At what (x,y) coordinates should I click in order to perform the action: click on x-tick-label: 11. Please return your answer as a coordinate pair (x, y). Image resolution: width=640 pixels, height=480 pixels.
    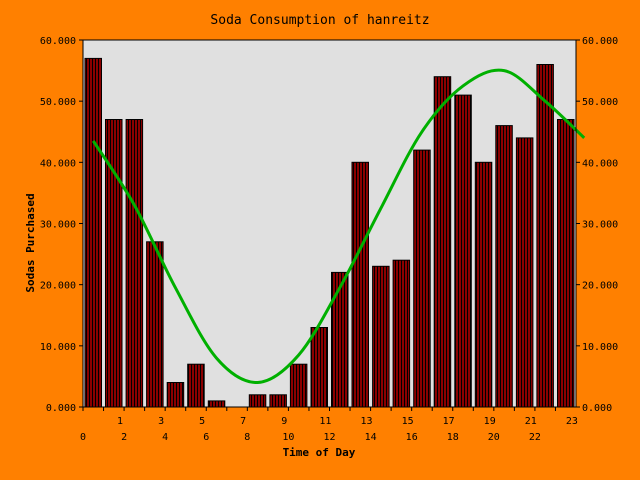
    Looking at the image, I should click on (325, 421).